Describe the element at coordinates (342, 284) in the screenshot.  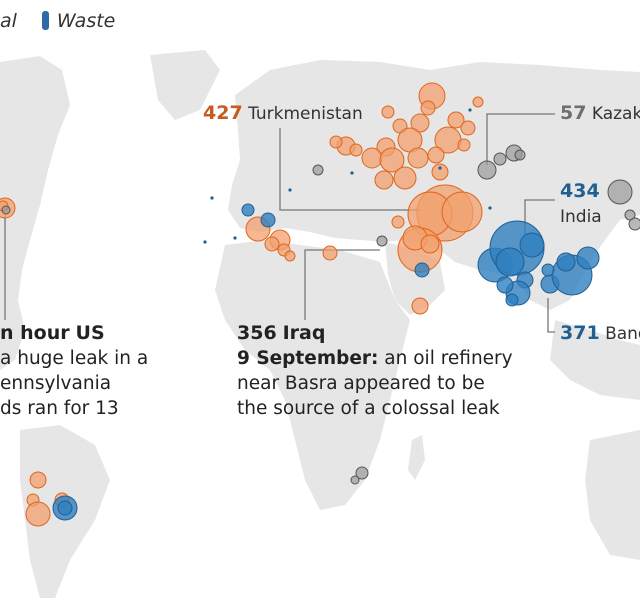
I see `iraq-leader` at that location.